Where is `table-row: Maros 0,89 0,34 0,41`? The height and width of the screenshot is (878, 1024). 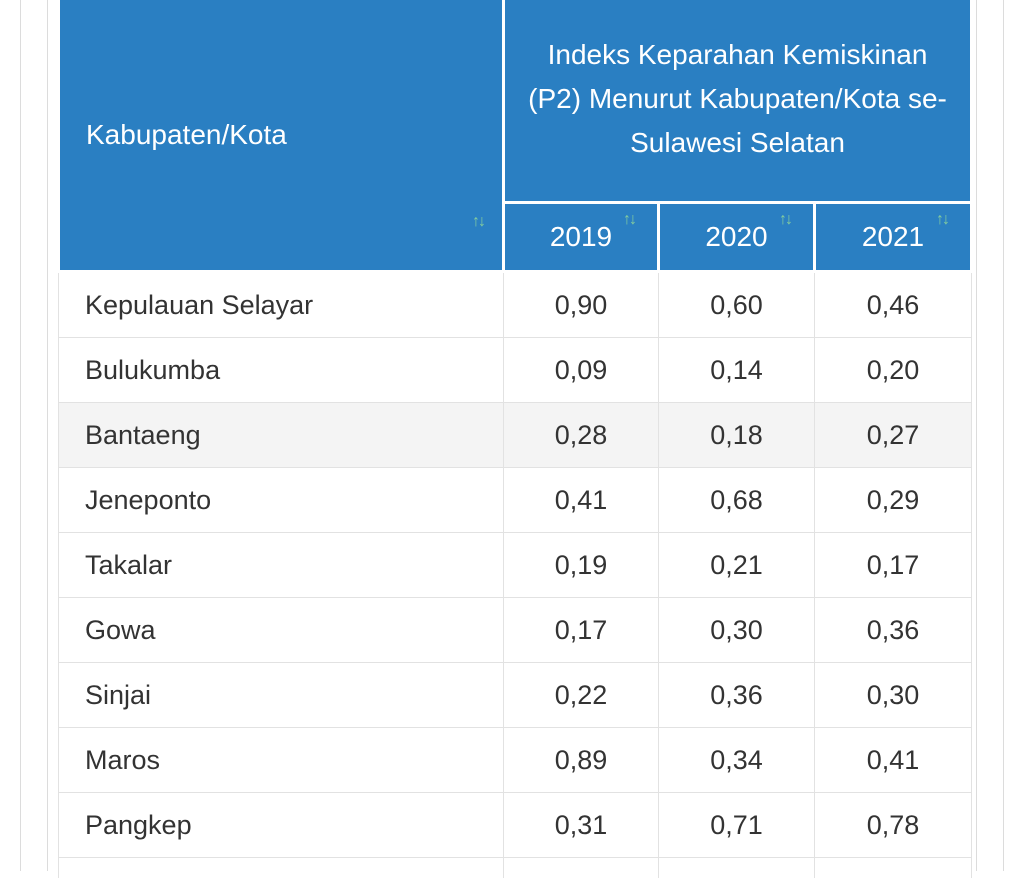 table-row: Maros 0,89 0,34 0,41 is located at coordinates (515, 760).